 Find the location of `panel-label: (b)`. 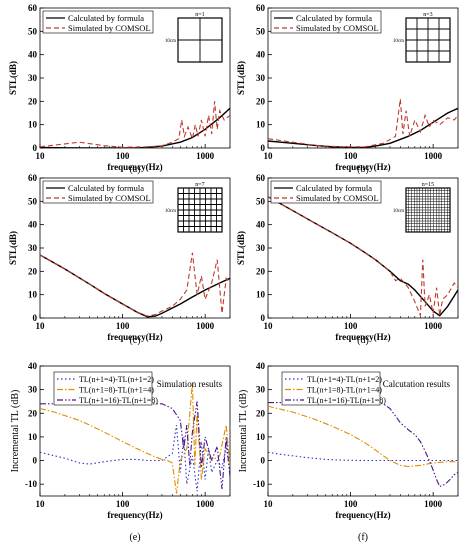

panel-label: (b) is located at coordinates (363, 169).